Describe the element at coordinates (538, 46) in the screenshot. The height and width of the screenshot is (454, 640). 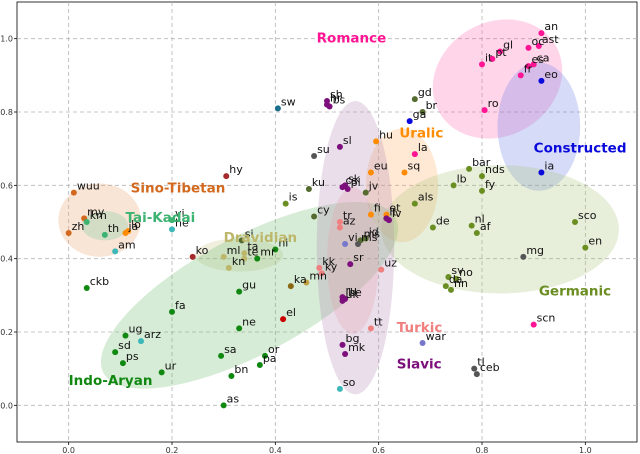
I see `data-point-ast` at that location.